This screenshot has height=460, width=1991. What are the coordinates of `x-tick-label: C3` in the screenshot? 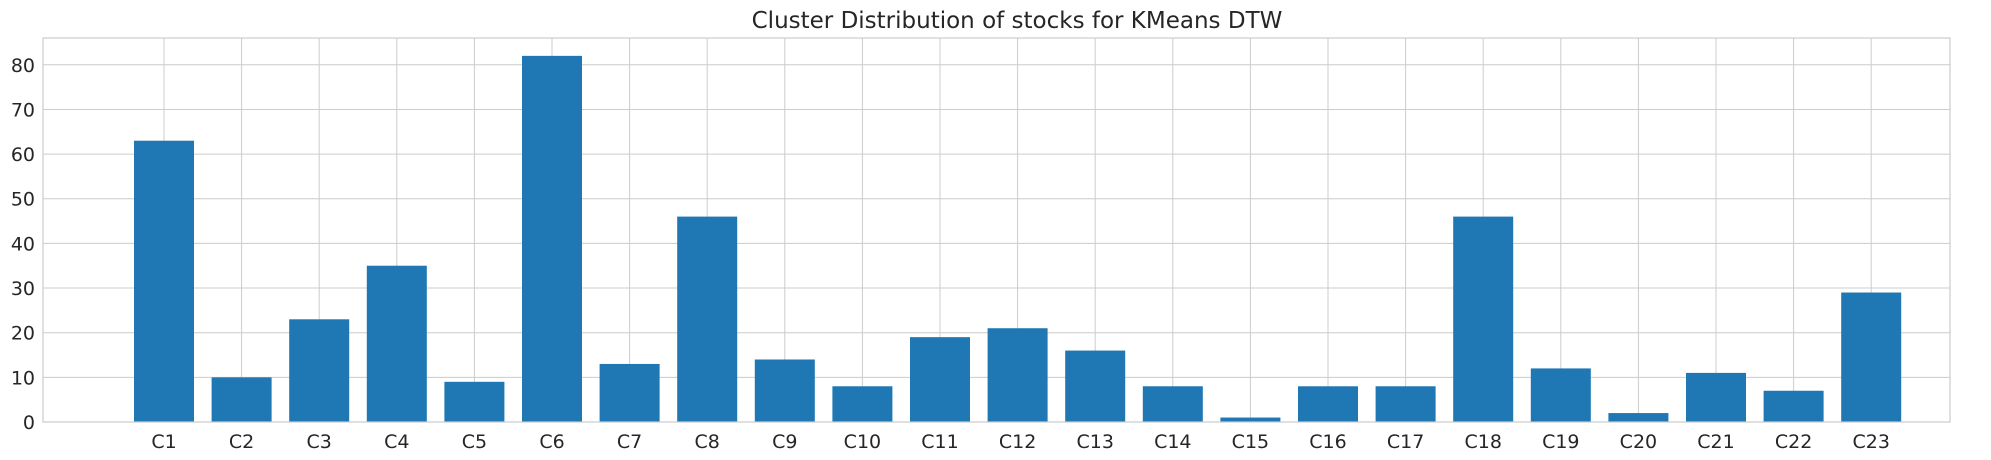 It's located at (319, 442).